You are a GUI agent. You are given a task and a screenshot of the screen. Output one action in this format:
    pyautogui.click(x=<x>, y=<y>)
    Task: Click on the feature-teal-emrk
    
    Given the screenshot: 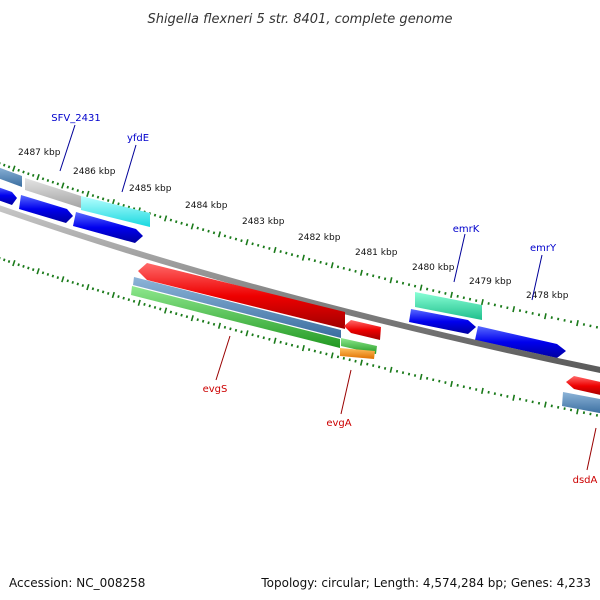 What is the action you would take?
    pyautogui.click(x=448, y=306)
    